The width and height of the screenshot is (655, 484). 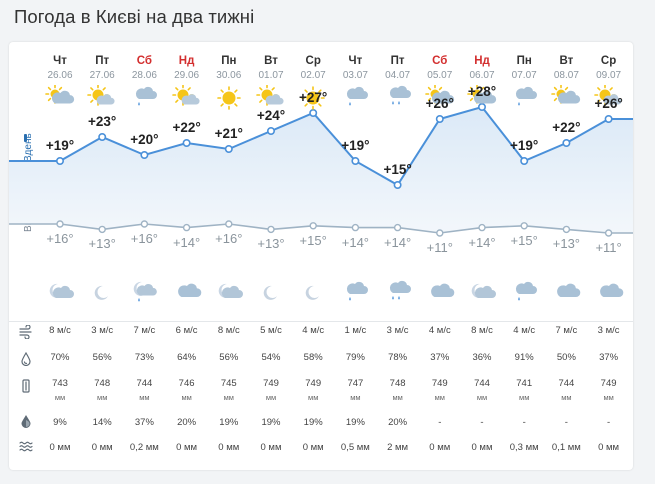 I want to click on date-label: 08.07, so click(x=566, y=75).